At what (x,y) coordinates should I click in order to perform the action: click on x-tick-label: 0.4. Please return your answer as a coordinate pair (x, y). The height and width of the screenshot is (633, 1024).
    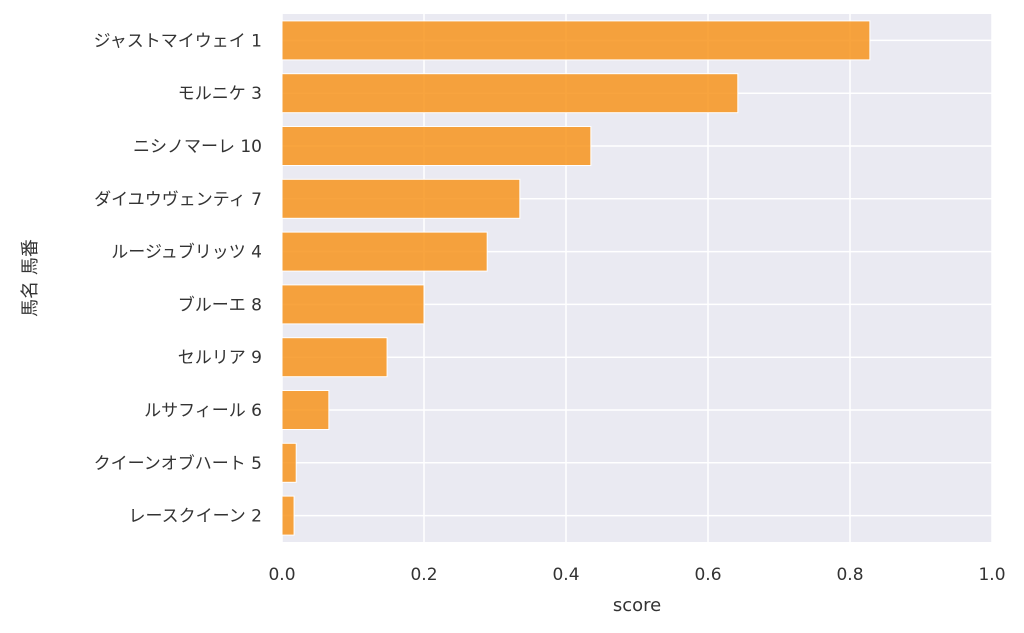
    Looking at the image, I should click on (565, 575).